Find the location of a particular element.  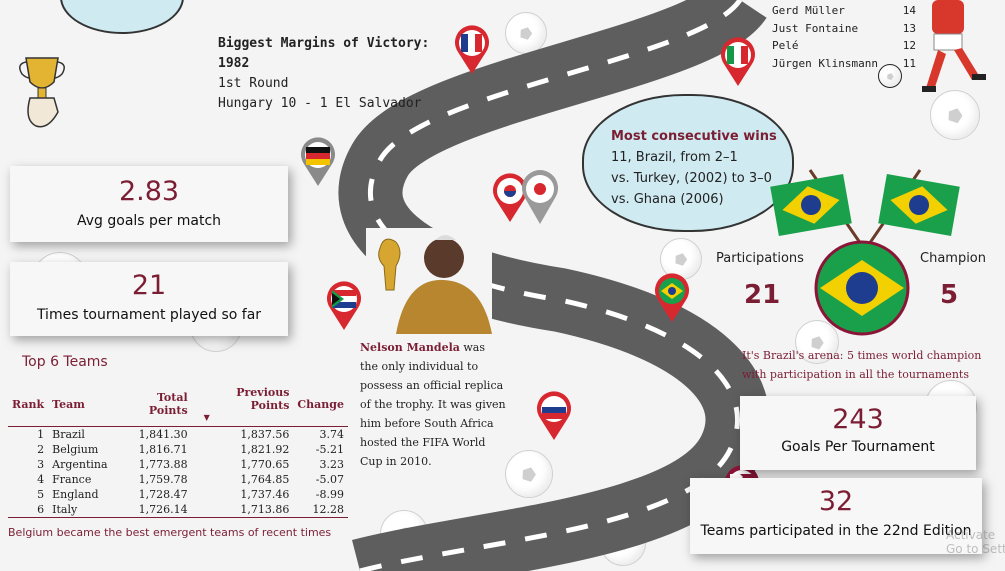

times-played-value: 21 is located at coordinates (149, 285).